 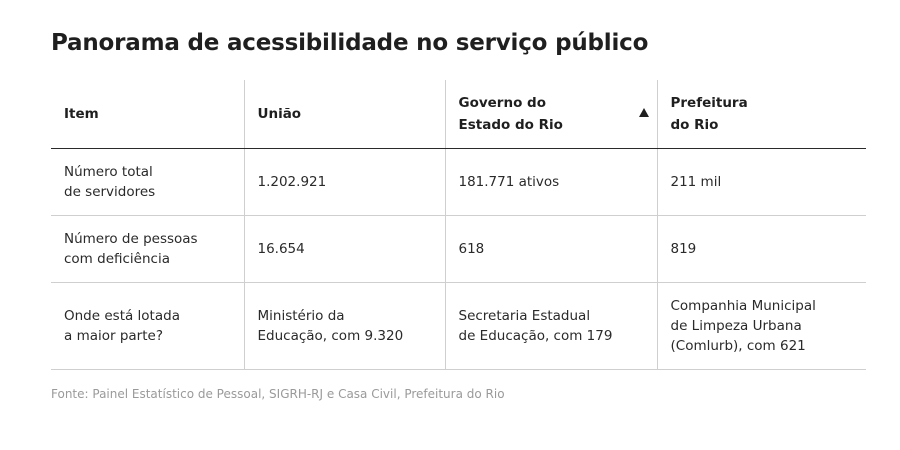 I want to click on column-header-label: União, so click(x=279, y=114).